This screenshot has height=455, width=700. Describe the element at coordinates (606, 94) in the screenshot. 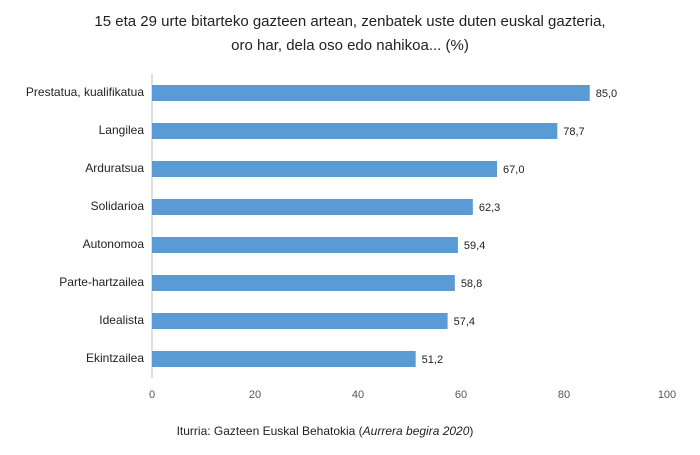

I see `value-label: 85,0` at that location.